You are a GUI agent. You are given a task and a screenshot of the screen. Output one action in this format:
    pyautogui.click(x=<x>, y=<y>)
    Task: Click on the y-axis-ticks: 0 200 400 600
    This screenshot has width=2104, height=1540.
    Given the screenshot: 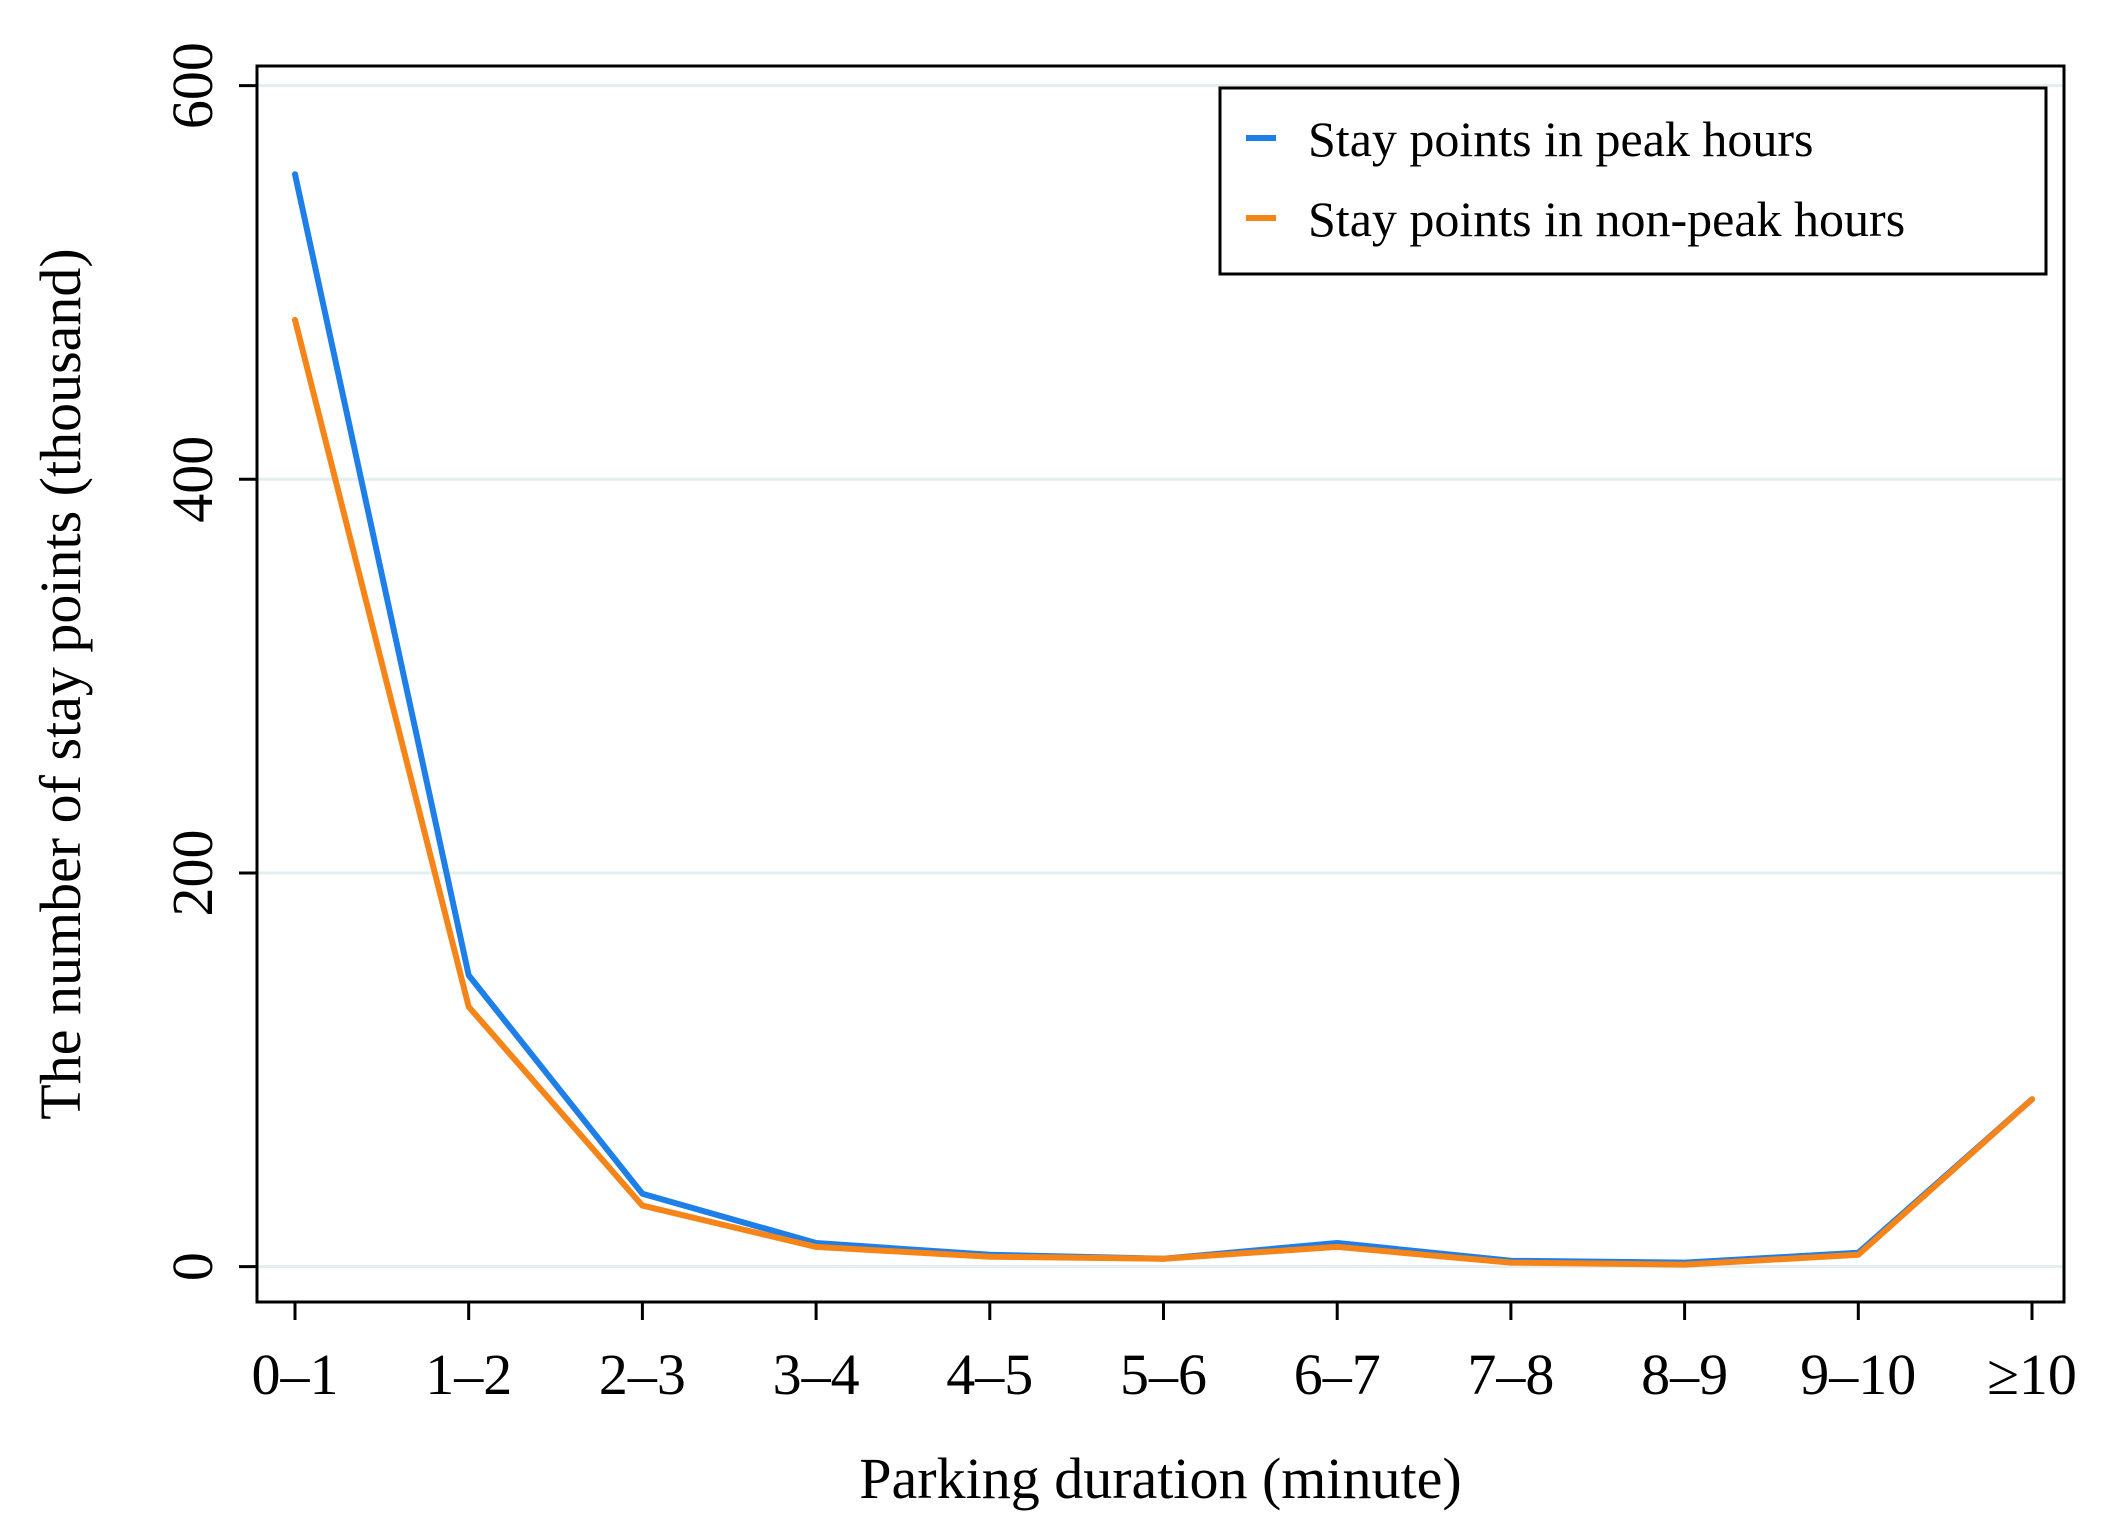 What is the action you would take?
    pyautogui.click(x=208, y=661)
    